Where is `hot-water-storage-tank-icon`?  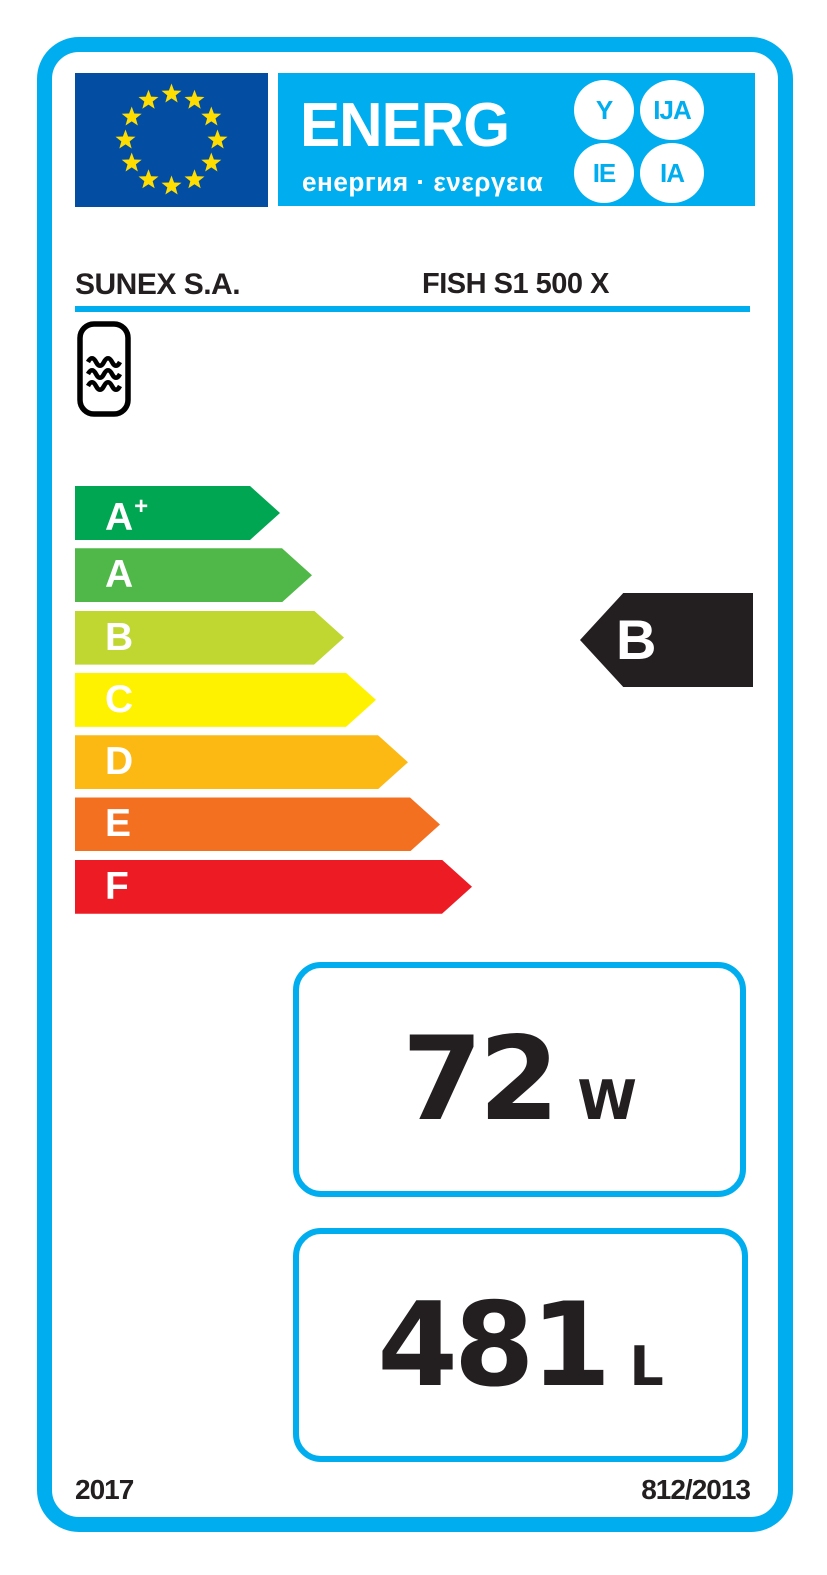 hot-water-storage-tank-icon is located at coordinates (104, 369).